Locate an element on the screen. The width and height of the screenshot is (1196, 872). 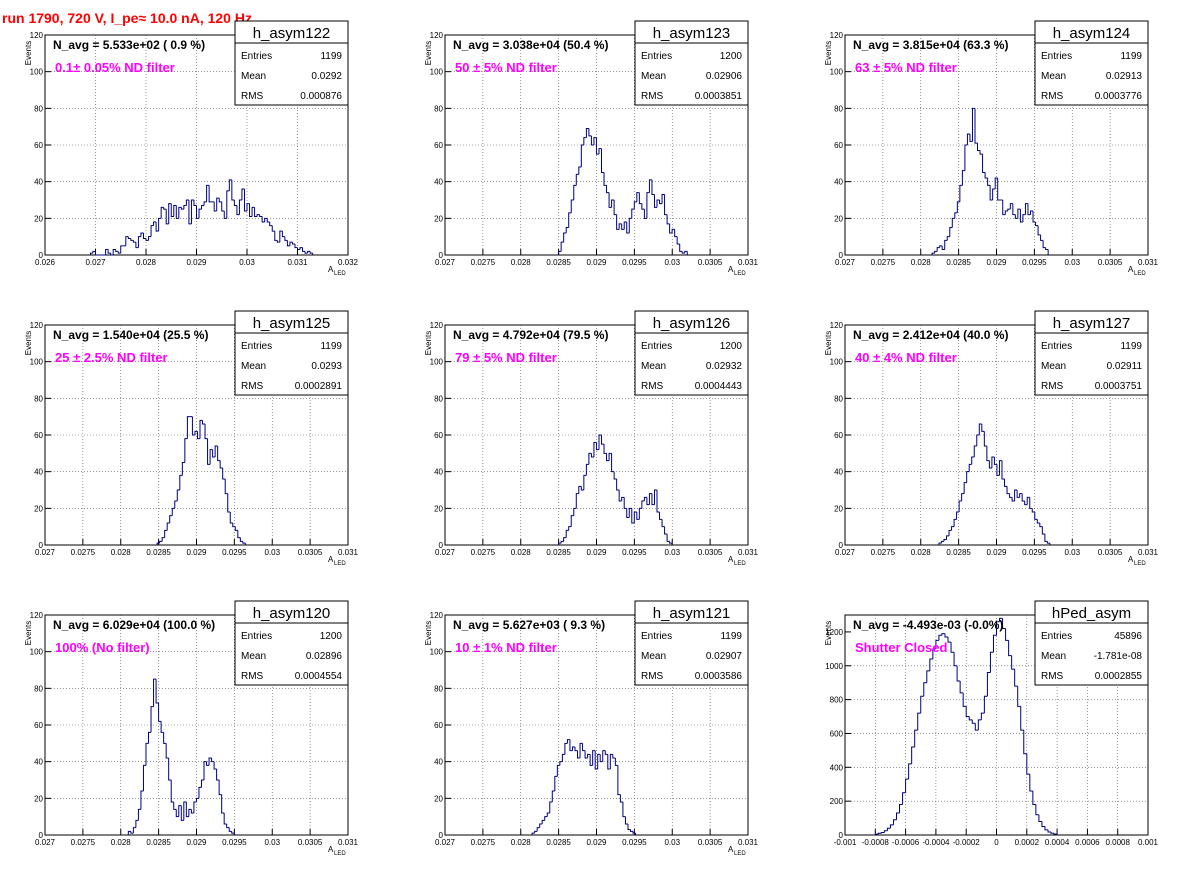
run-title: run 1790, 720 V, I_pe≈ 10.0 nA, 120 Hz is located at coordinates (127, 18).